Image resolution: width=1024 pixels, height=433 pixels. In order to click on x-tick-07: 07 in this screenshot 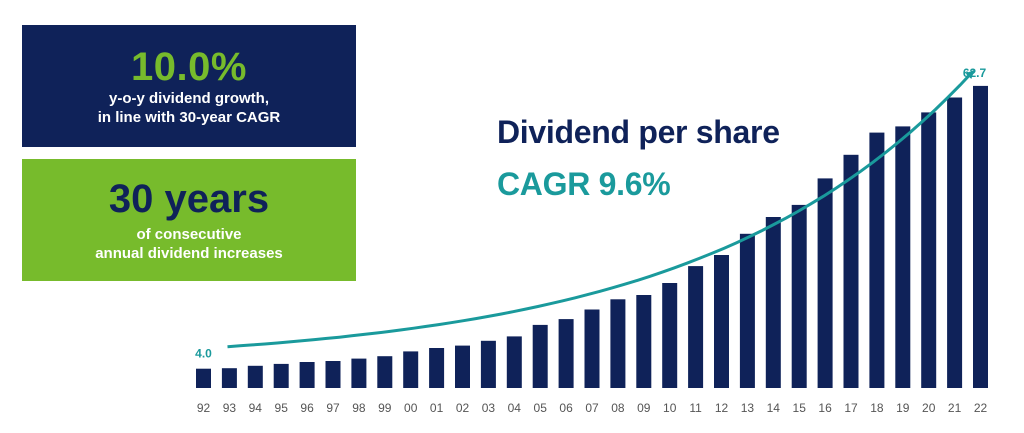, I will do `click(592, 408)`.